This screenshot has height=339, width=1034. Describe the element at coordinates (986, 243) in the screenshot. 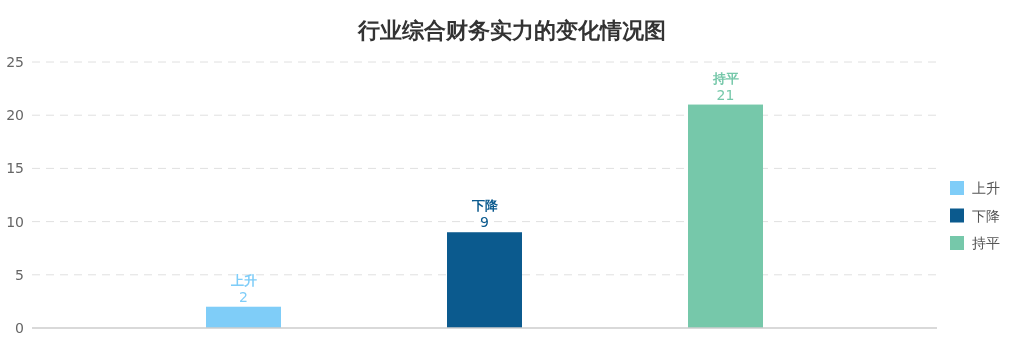

I see `legend-label: 持平` at that location.